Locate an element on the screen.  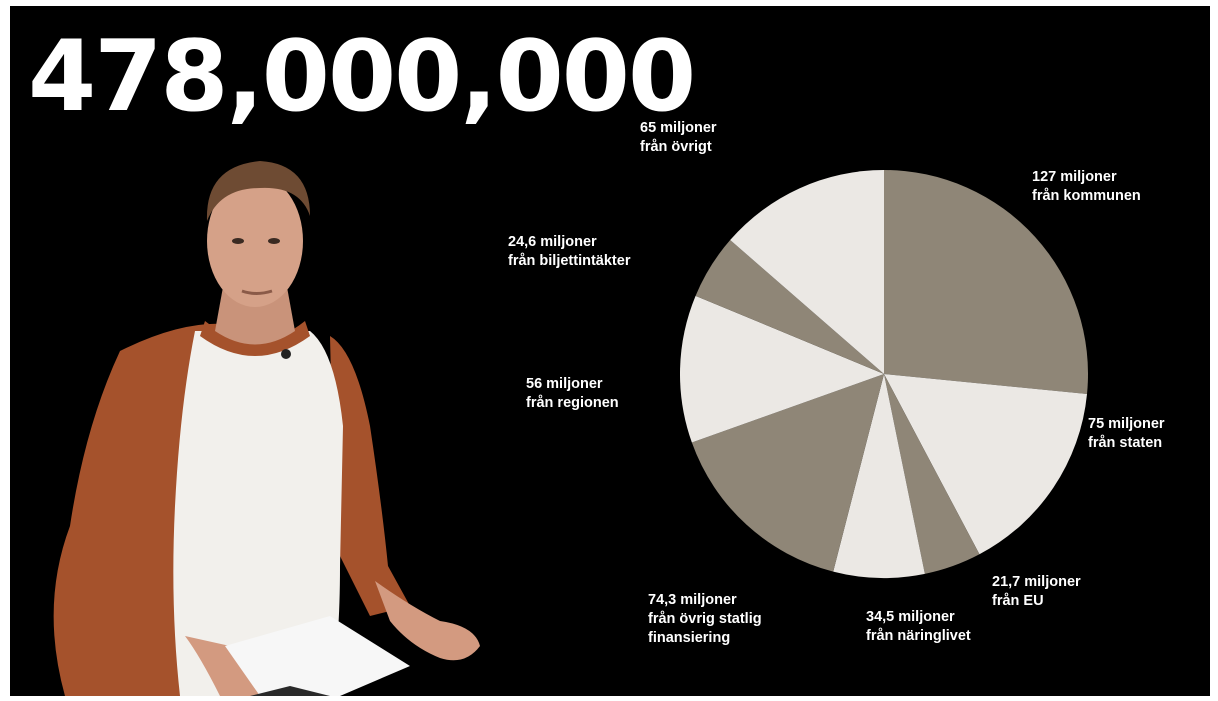
headline-number: 478,000,000 is located at coordinates (362, 77).